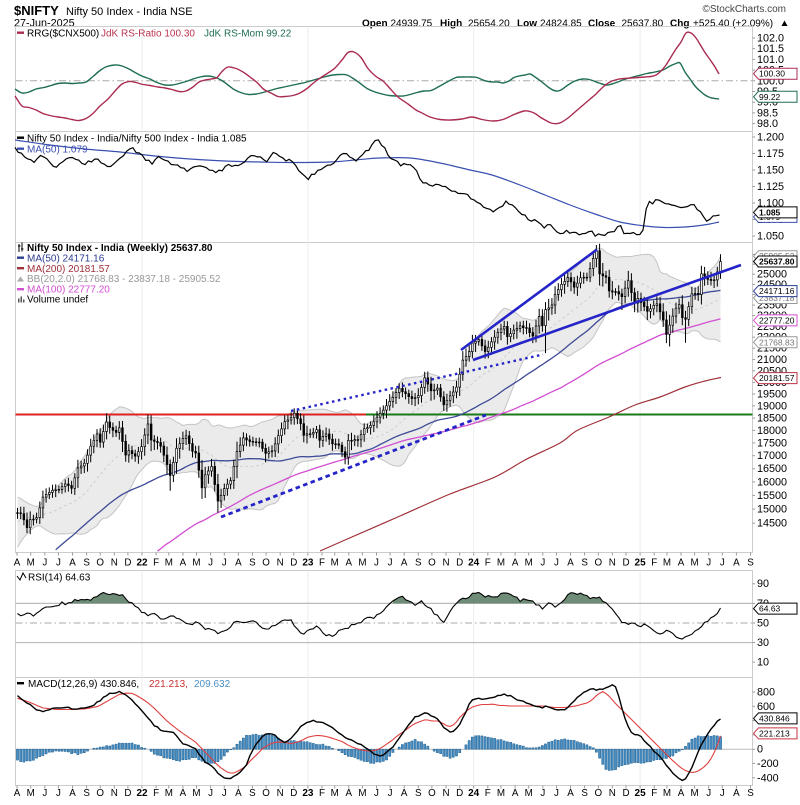 This screenshot has height=805, width=800. I want to click on svg-text: 1.175, so click(770, 154).